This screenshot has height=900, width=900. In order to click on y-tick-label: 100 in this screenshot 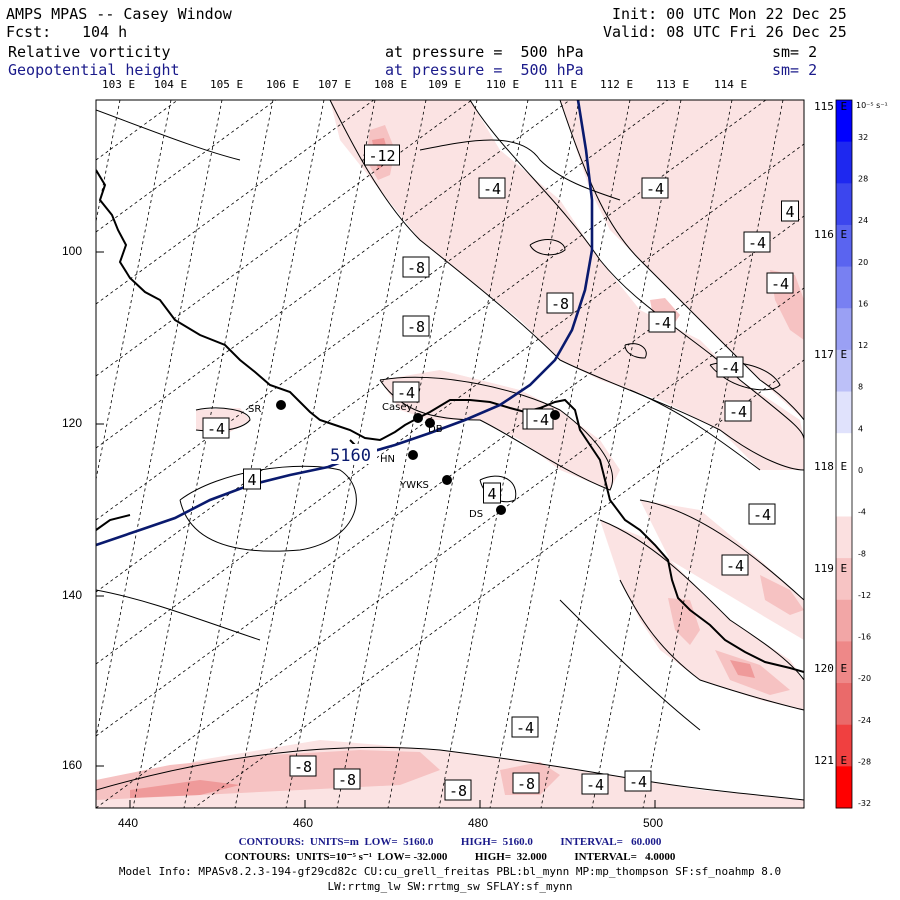, I will do `click(72, 251)`.